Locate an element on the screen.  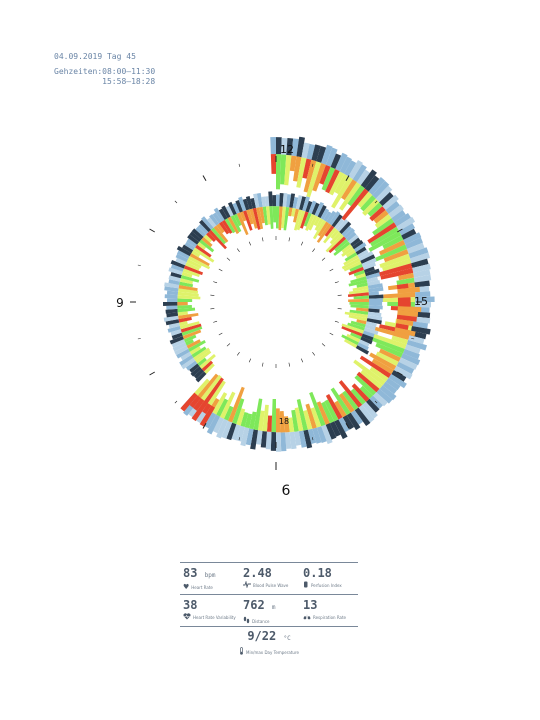
perfusion-icon is located at coordinates (306, 585).